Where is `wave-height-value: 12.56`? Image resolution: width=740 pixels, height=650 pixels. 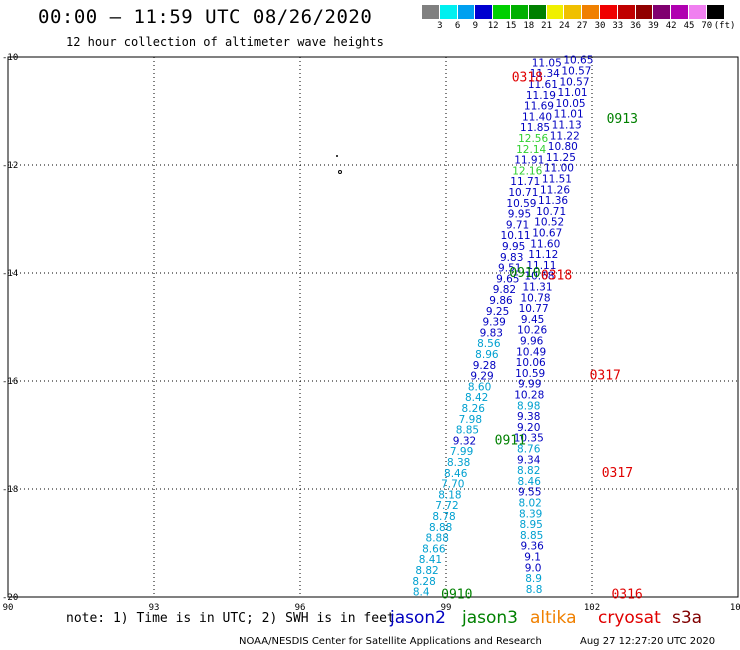
wave-height-value: 12.56 is located at coordinates (533, 139).